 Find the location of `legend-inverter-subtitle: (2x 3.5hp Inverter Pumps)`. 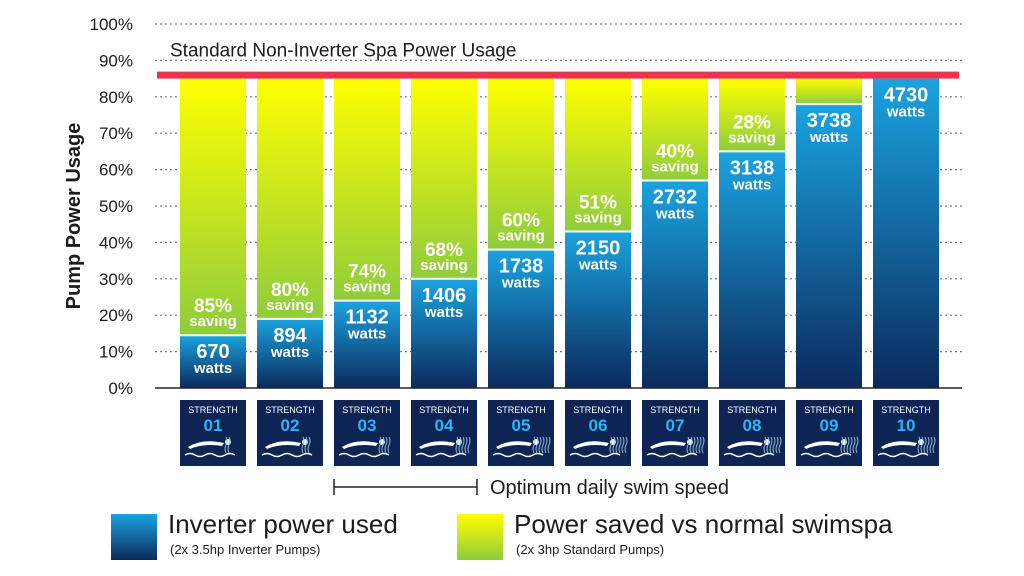

legend-inverter-subtitle: (2x 3.5hp Inverter Pumps) is located at coordinates (245, 549).